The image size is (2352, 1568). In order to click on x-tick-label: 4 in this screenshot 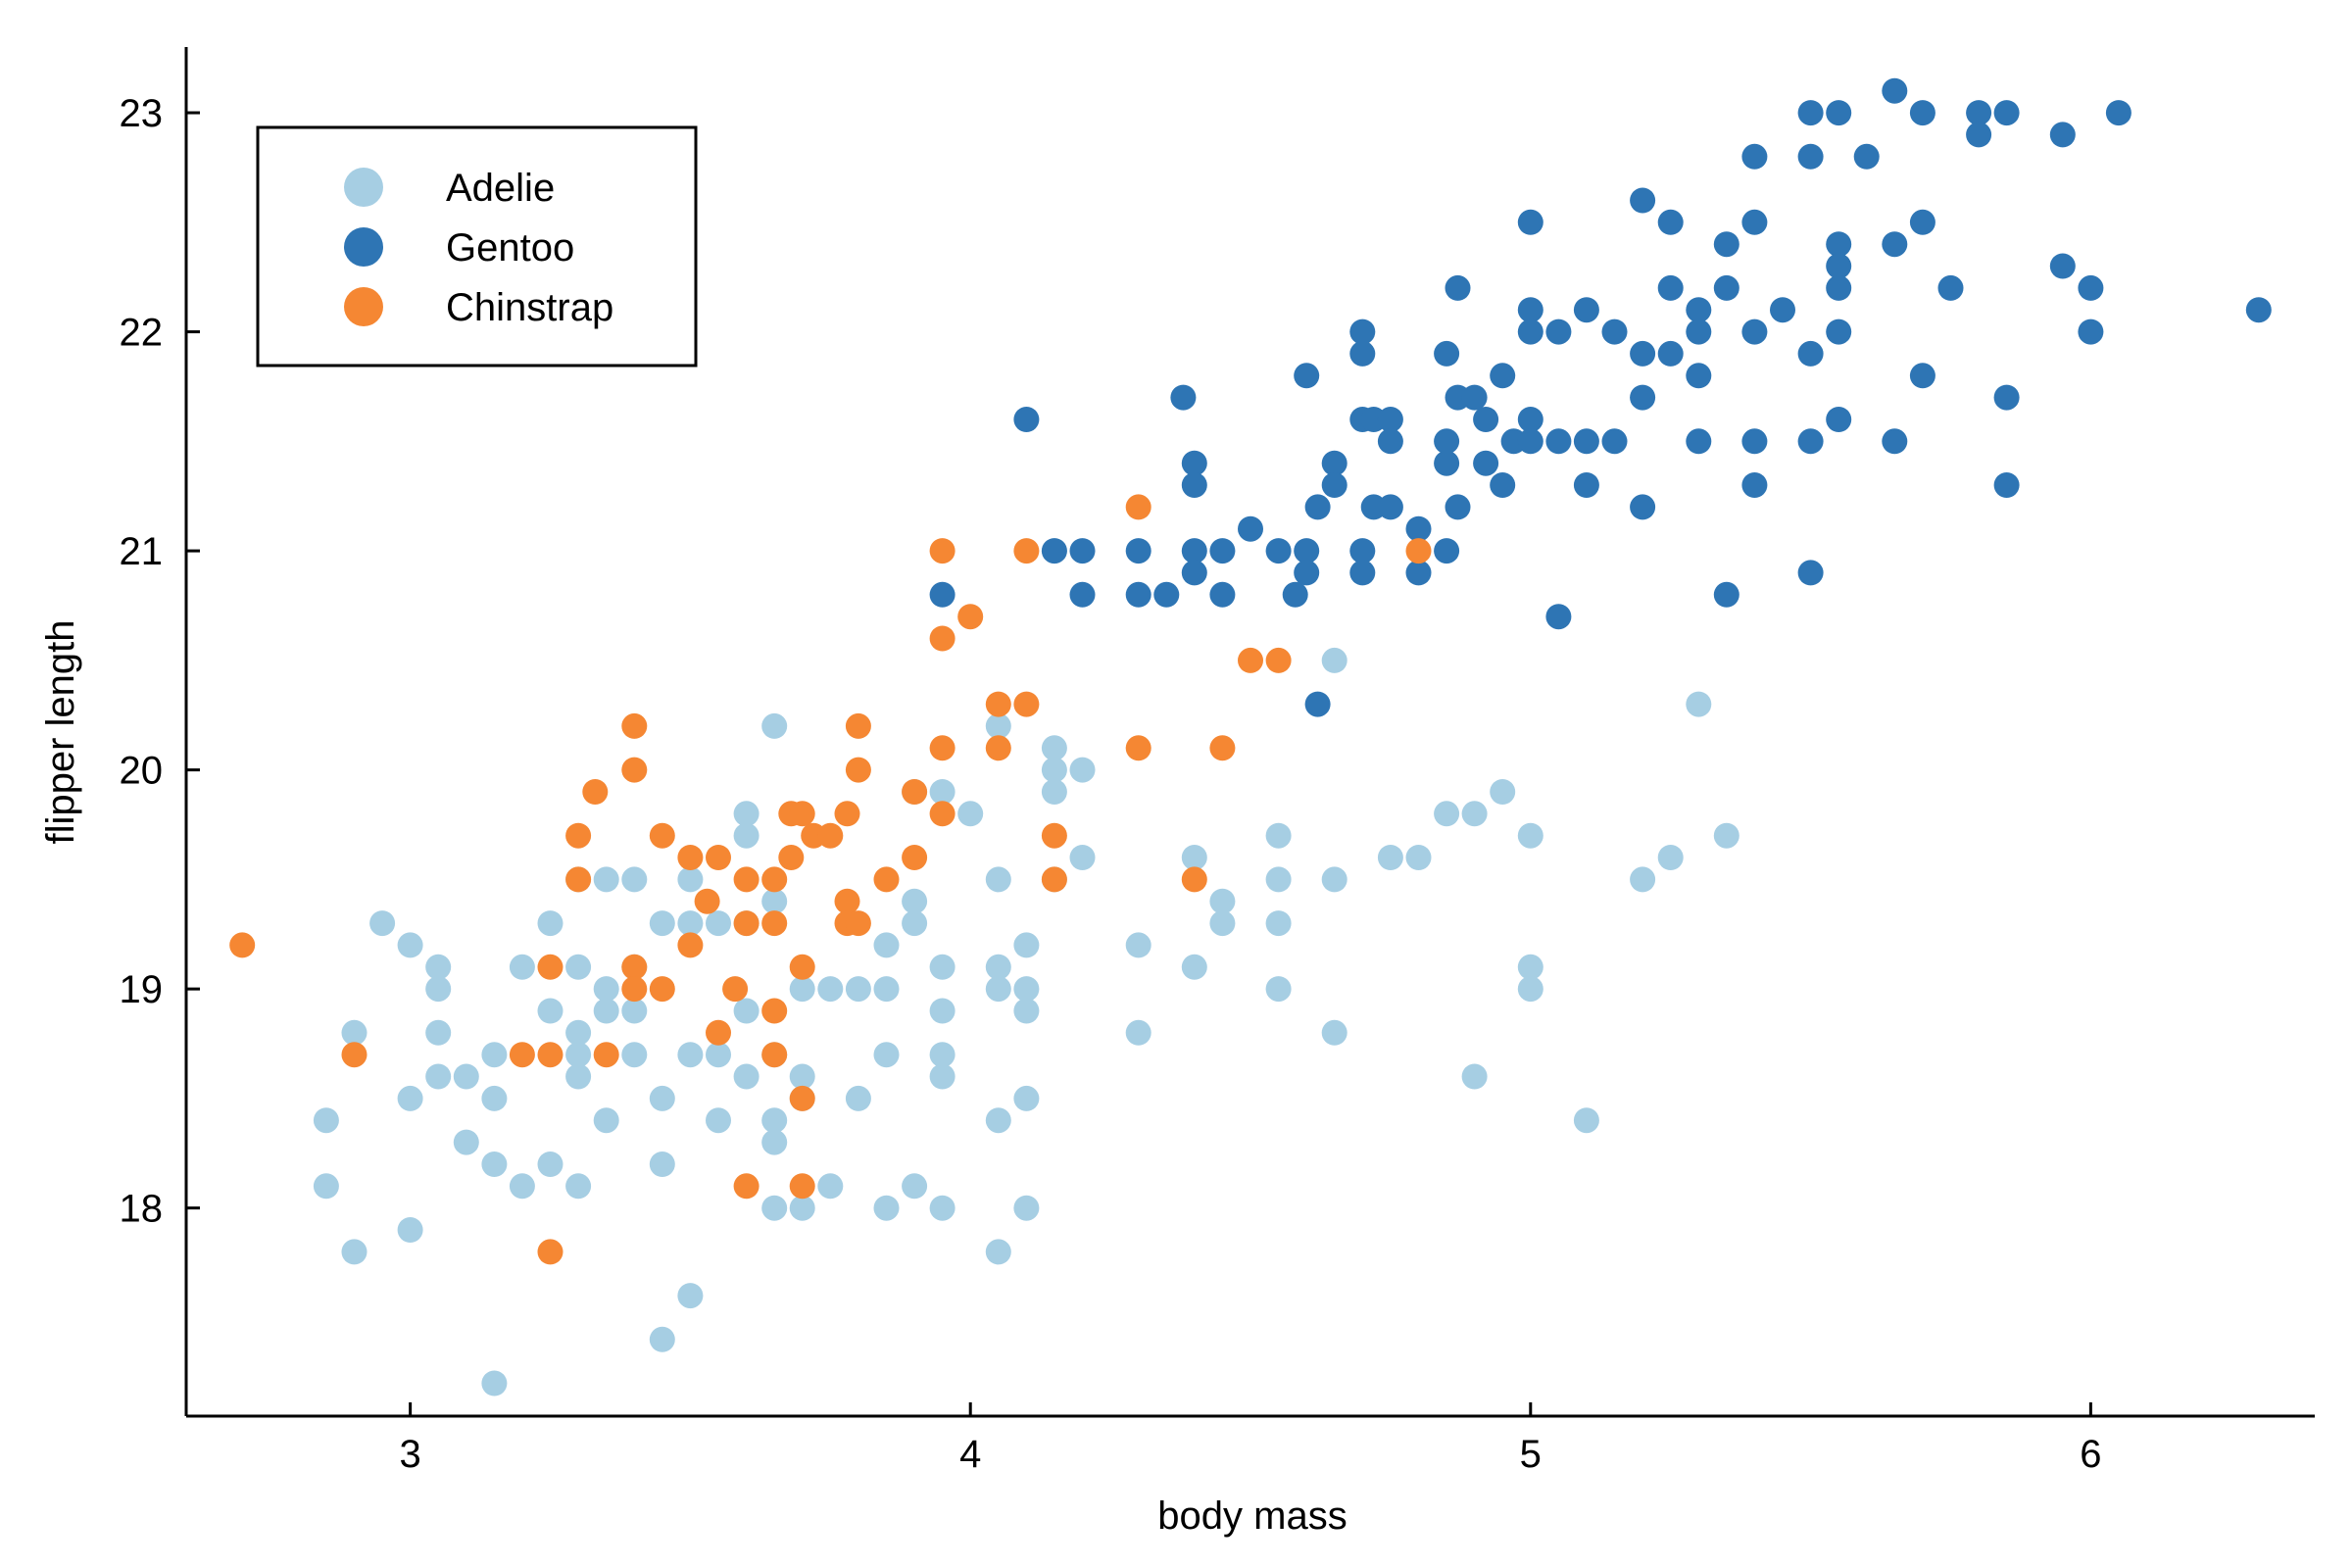, I will do `click(970, 1454)`.